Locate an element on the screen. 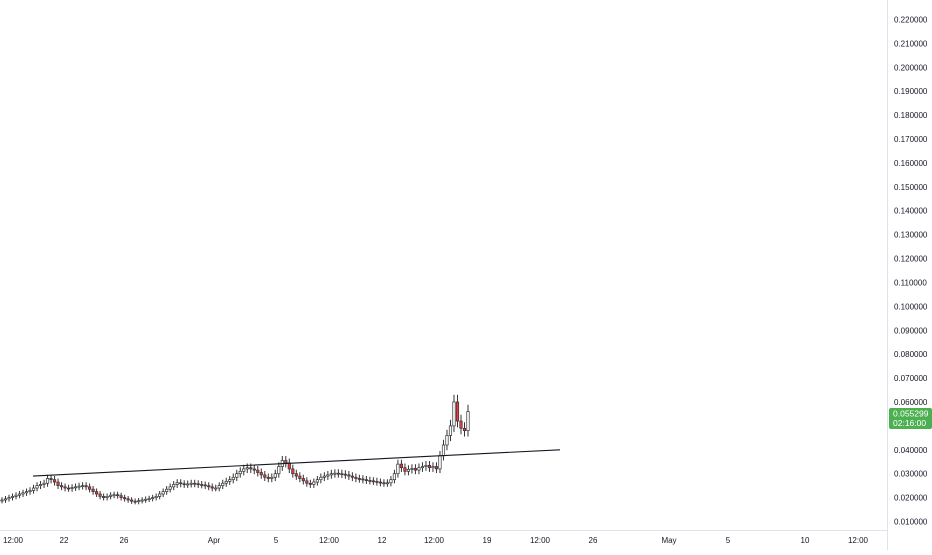 The height and width of the screenshot is (555, 932). last-price-value: 0.055299 is located at coordinates (911, 414).